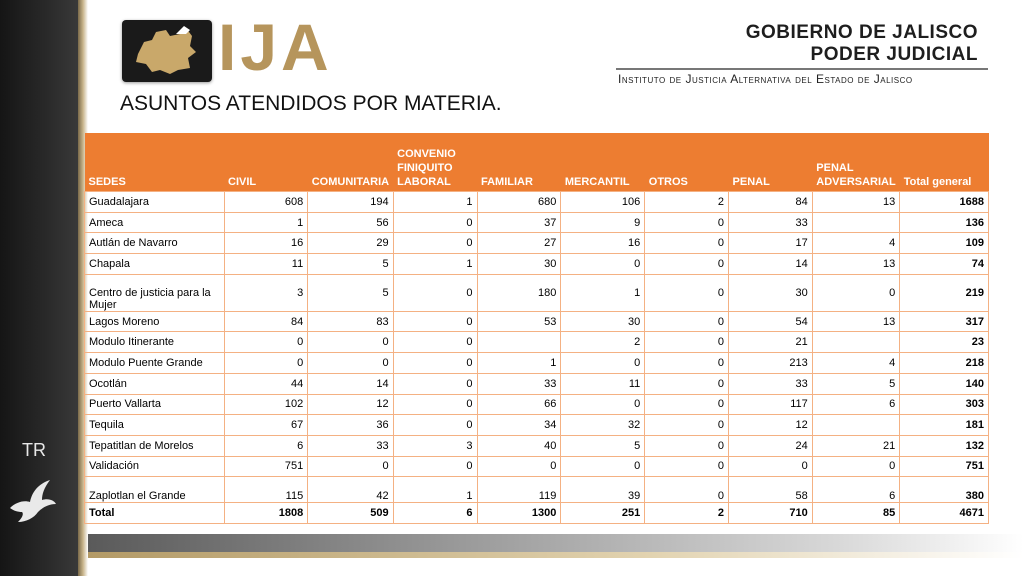 This screenshot has width=1024, height=576. Describe the element at coordinates (603, 222) in the screenshot. I see `value-cell: 9` at that location.